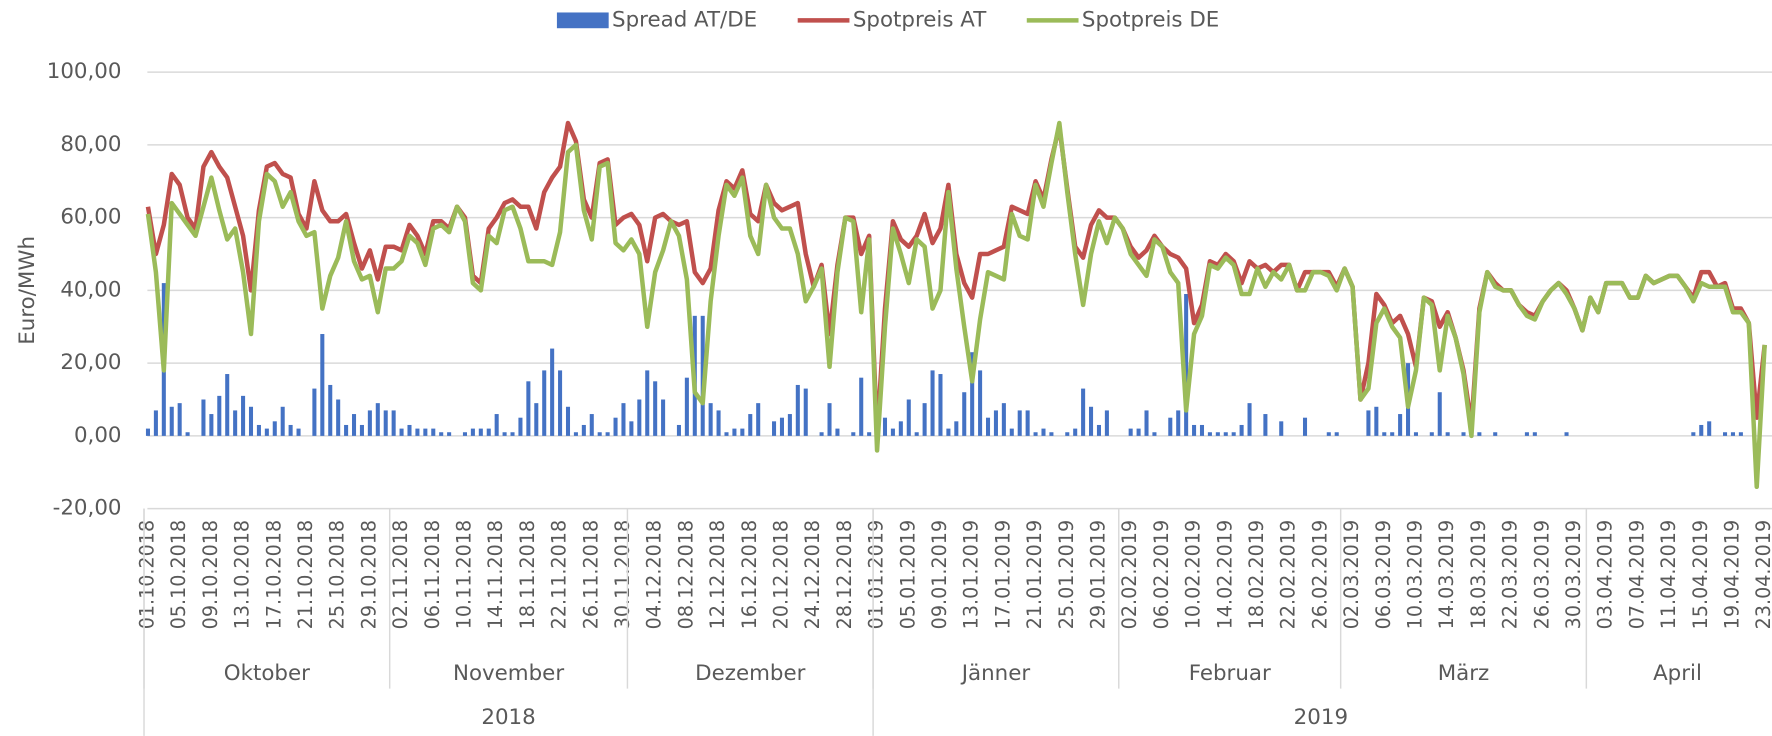 The image size is (1772, 736). What do you see at coordinates (1230, 673) in the screenshot?
I see `month-label: Februar` at bounding box center [1230, 673].